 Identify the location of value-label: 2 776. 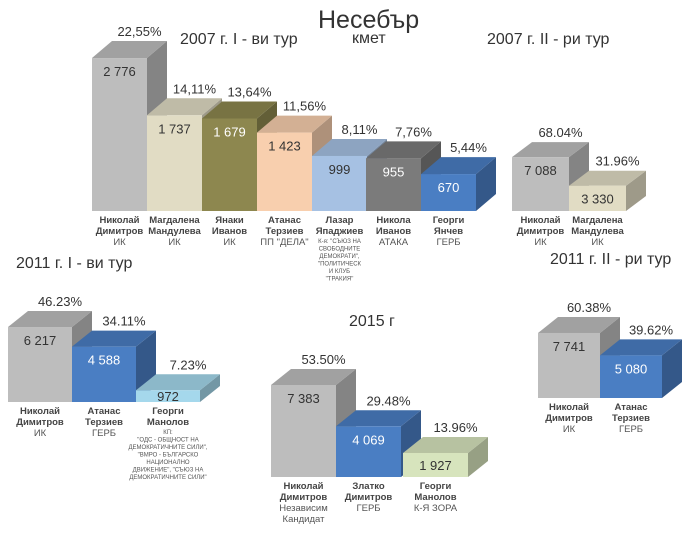
(119, 71).